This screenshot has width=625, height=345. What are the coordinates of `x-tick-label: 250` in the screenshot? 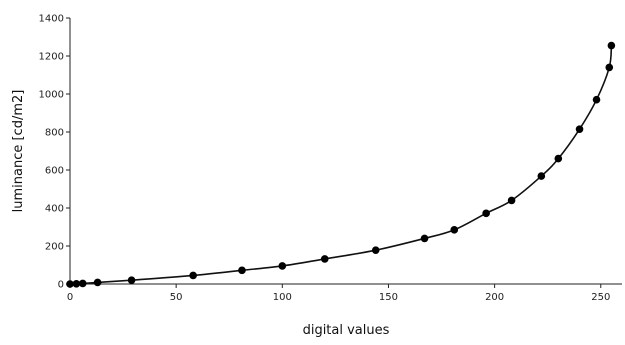 It's located at (600, 297).